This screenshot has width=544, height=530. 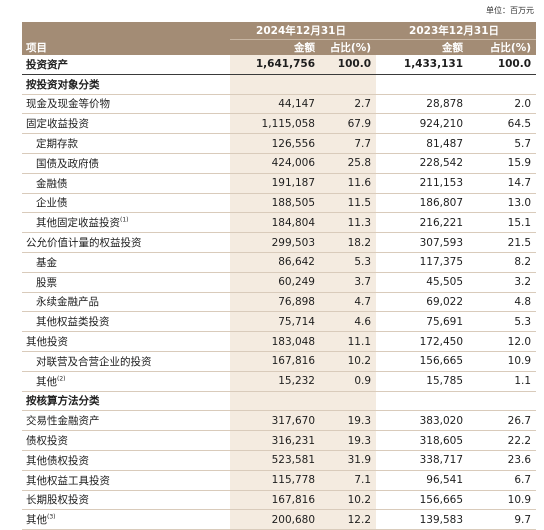 I want to click on ratio-2024: 31.9, so click(x=348, y=460).